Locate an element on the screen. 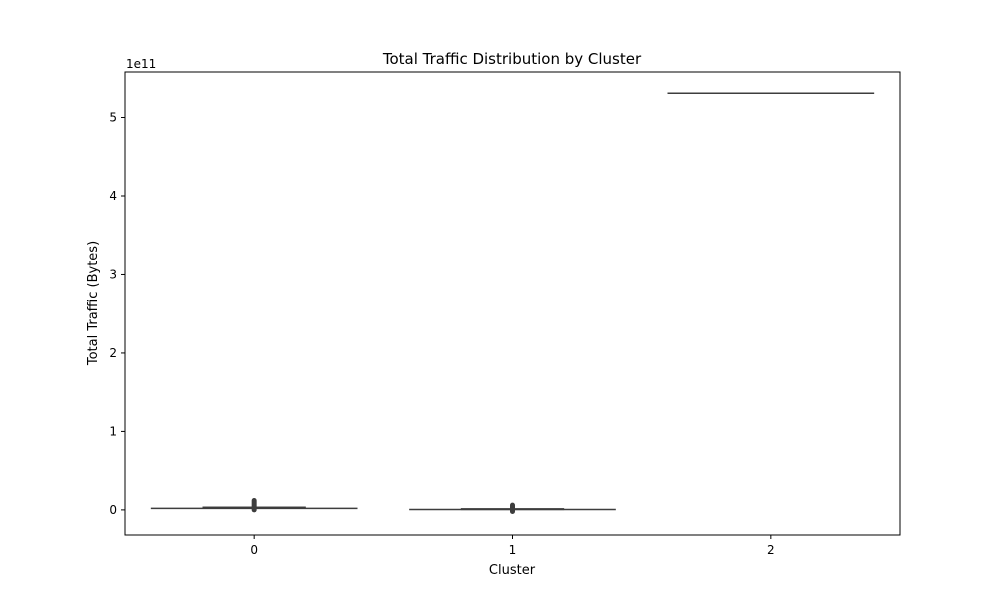 The image size is (1000, 600). y-tick-label: 5 is located at coordinates (113, 118).